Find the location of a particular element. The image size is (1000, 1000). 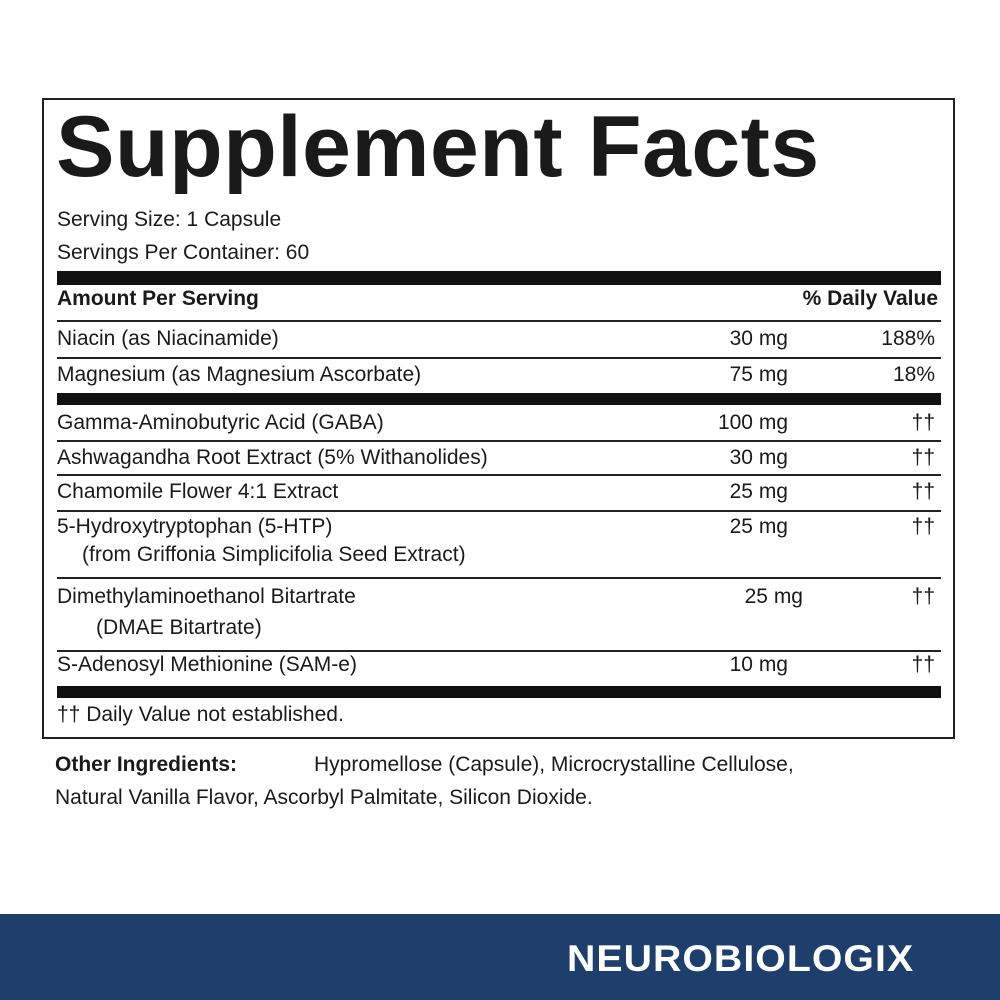

serving-size: Serving Size: 1 Capsule is located at coordinates (169, 219).